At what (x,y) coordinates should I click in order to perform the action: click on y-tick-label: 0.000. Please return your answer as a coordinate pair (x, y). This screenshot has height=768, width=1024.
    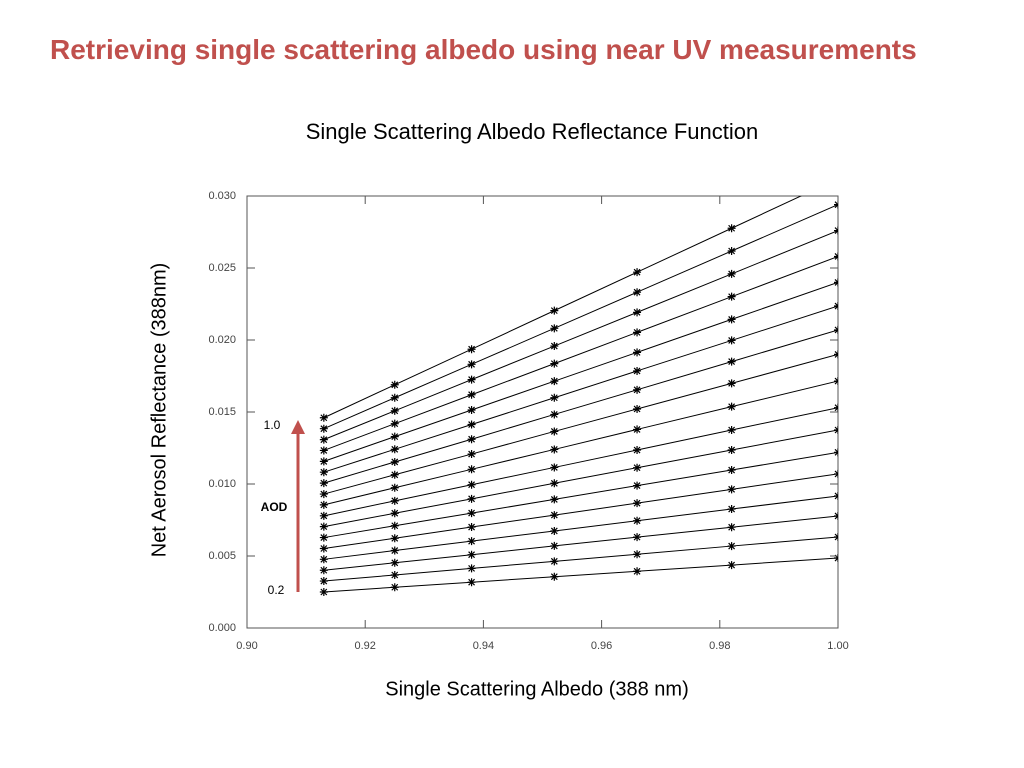
    Looking at the image, I should click on (222, 628).